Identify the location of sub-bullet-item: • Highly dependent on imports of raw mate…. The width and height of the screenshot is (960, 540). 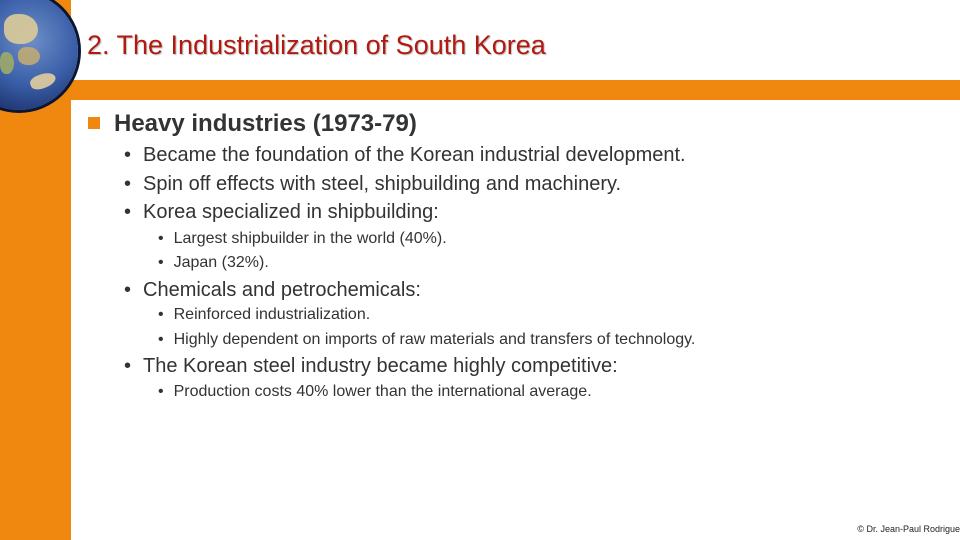
(427, 339).